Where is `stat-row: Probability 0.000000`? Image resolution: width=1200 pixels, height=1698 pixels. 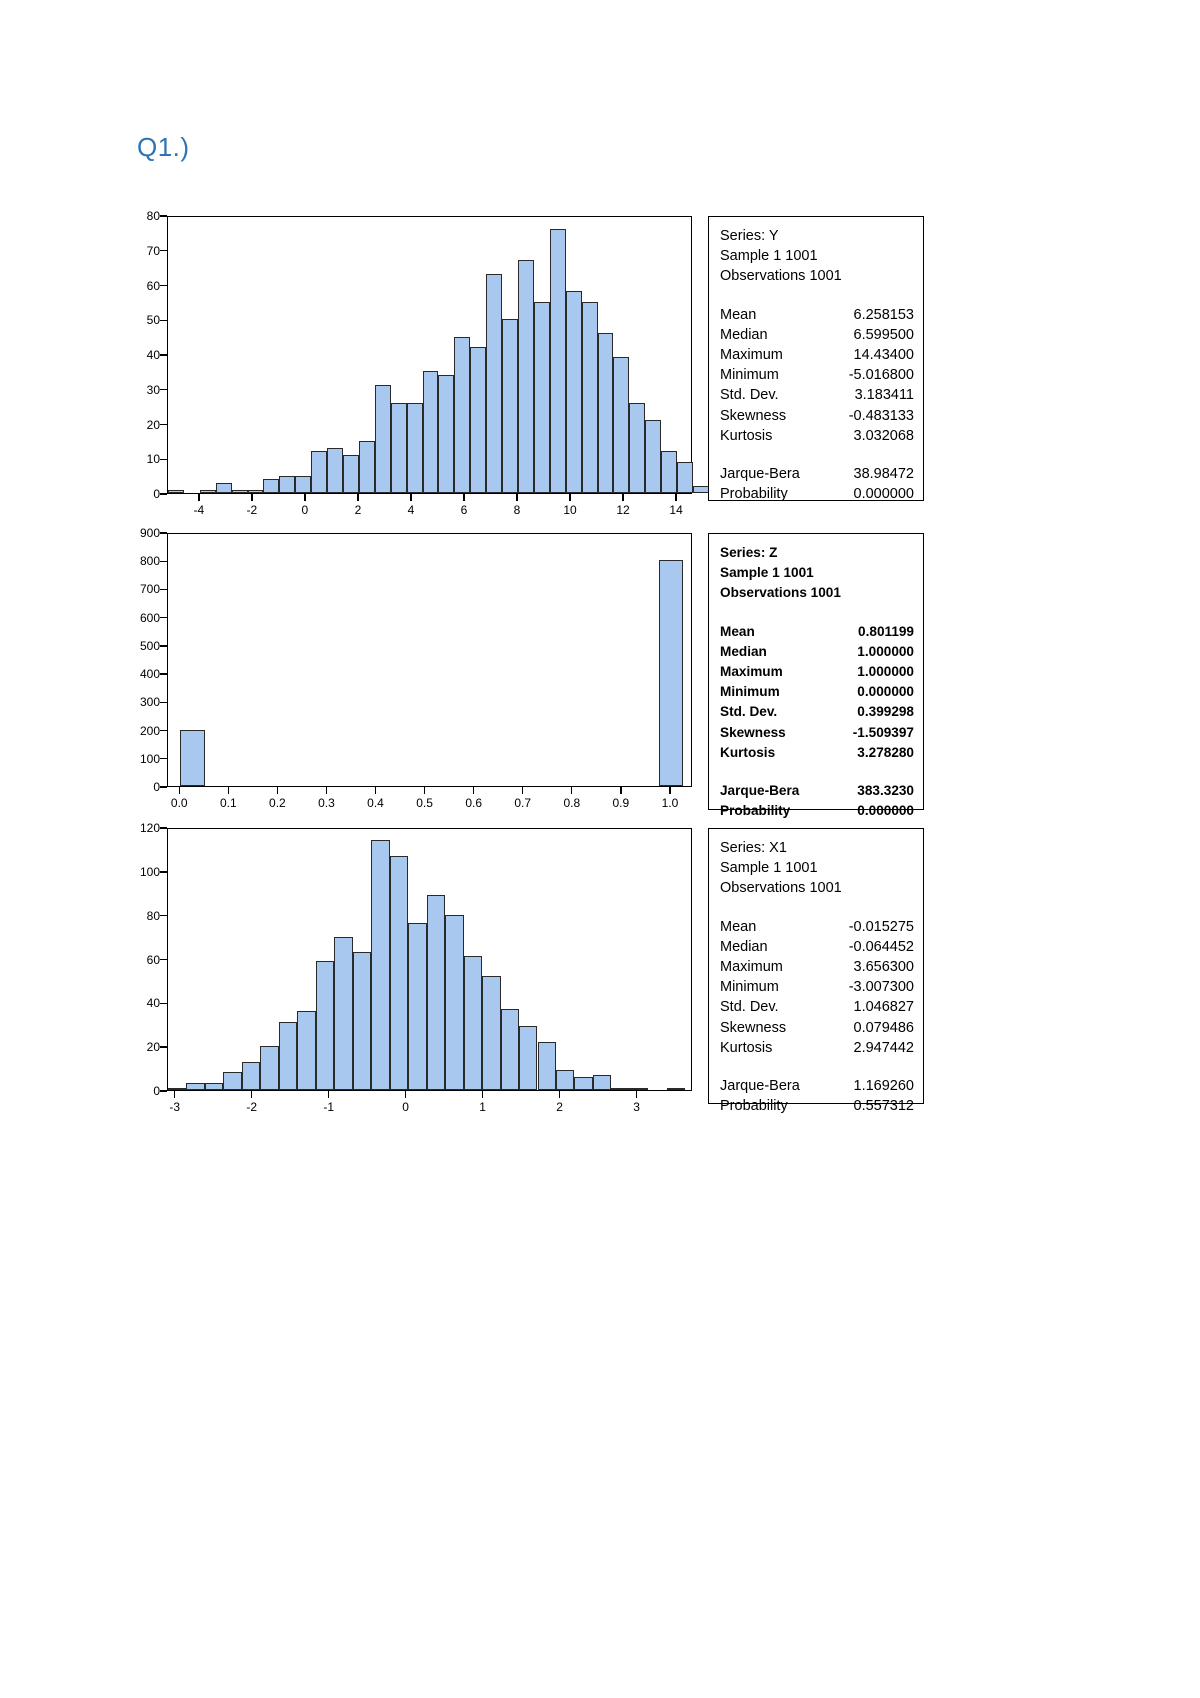 stat-row: Probability 0.000000 is located at coordinates (817, 811).